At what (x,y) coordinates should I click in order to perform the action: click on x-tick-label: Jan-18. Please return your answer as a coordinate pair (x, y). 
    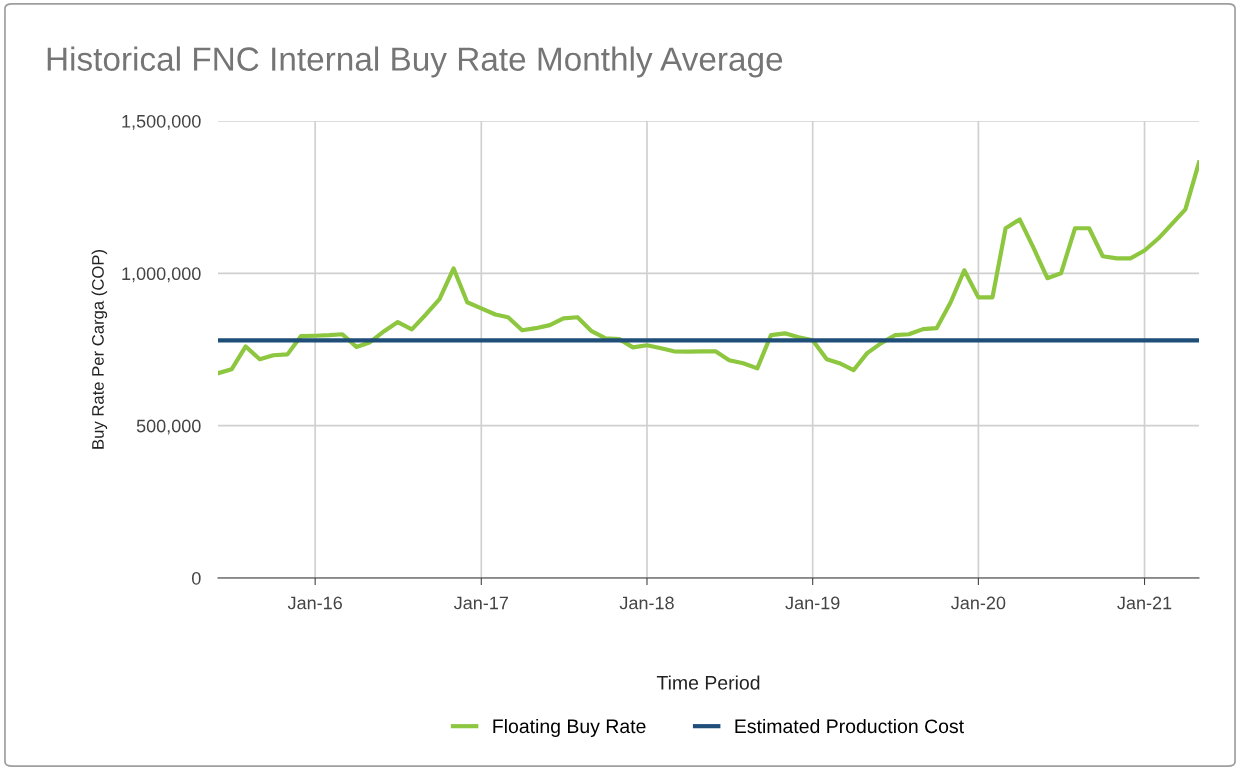
    Looking at the image, I should click on (646, 603).